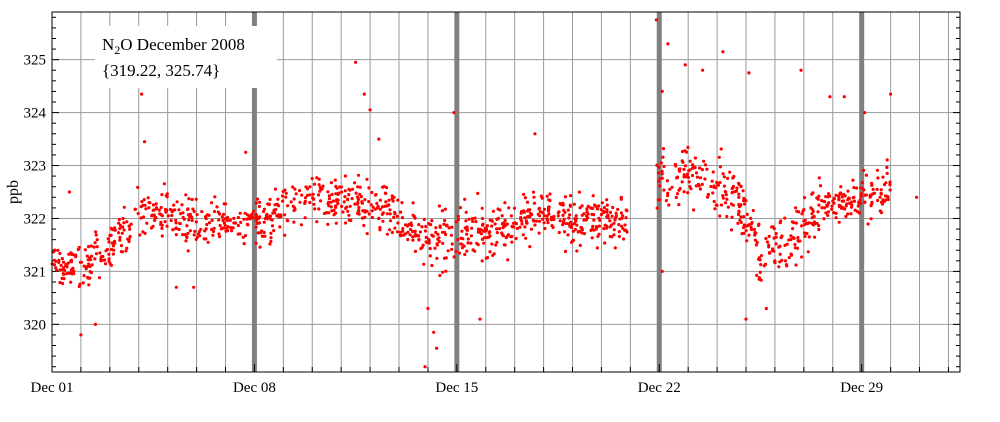  What do you see at coordinates (161, 70) in the screenshot?
I see `value-range-label: {319.22, 325.74}` at bounding box center [161, 70].